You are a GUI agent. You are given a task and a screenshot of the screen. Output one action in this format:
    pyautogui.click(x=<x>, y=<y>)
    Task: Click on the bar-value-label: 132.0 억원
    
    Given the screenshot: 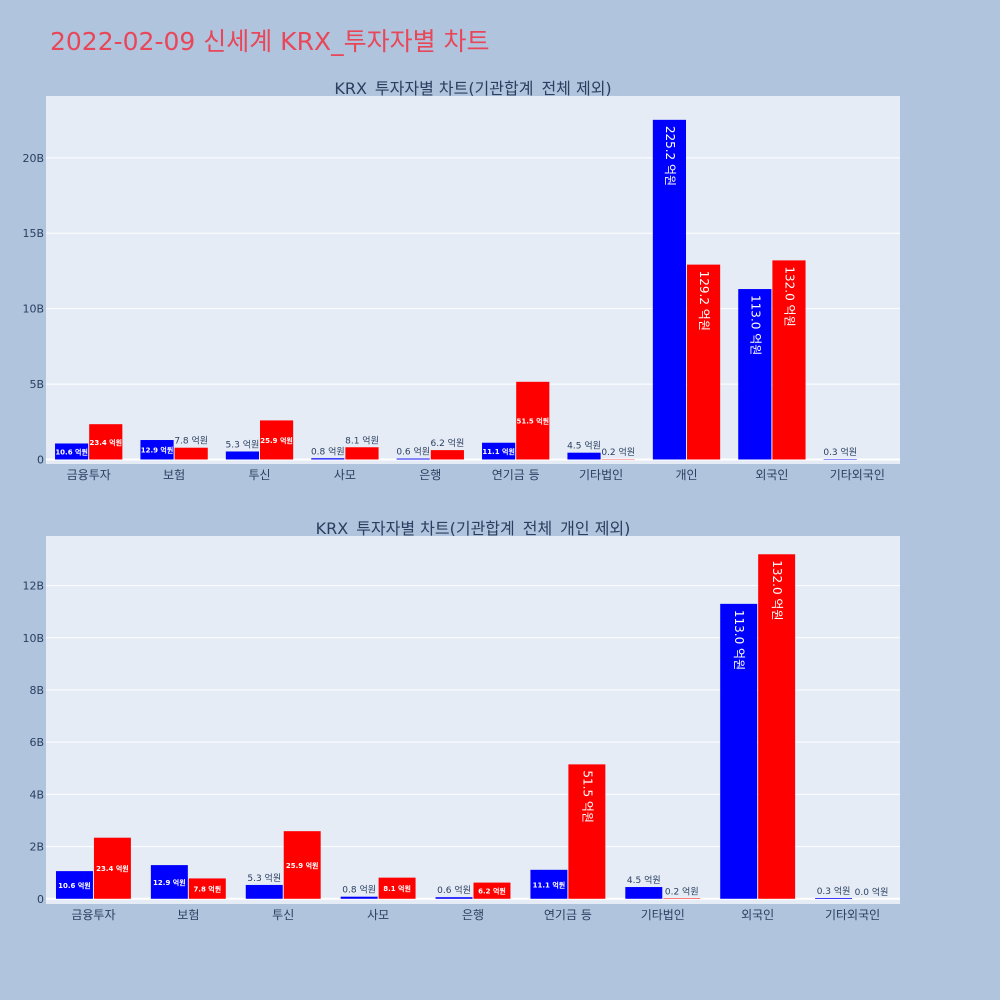 What is the action you would take?
    pyautogui.click(x=789, y=296)
    